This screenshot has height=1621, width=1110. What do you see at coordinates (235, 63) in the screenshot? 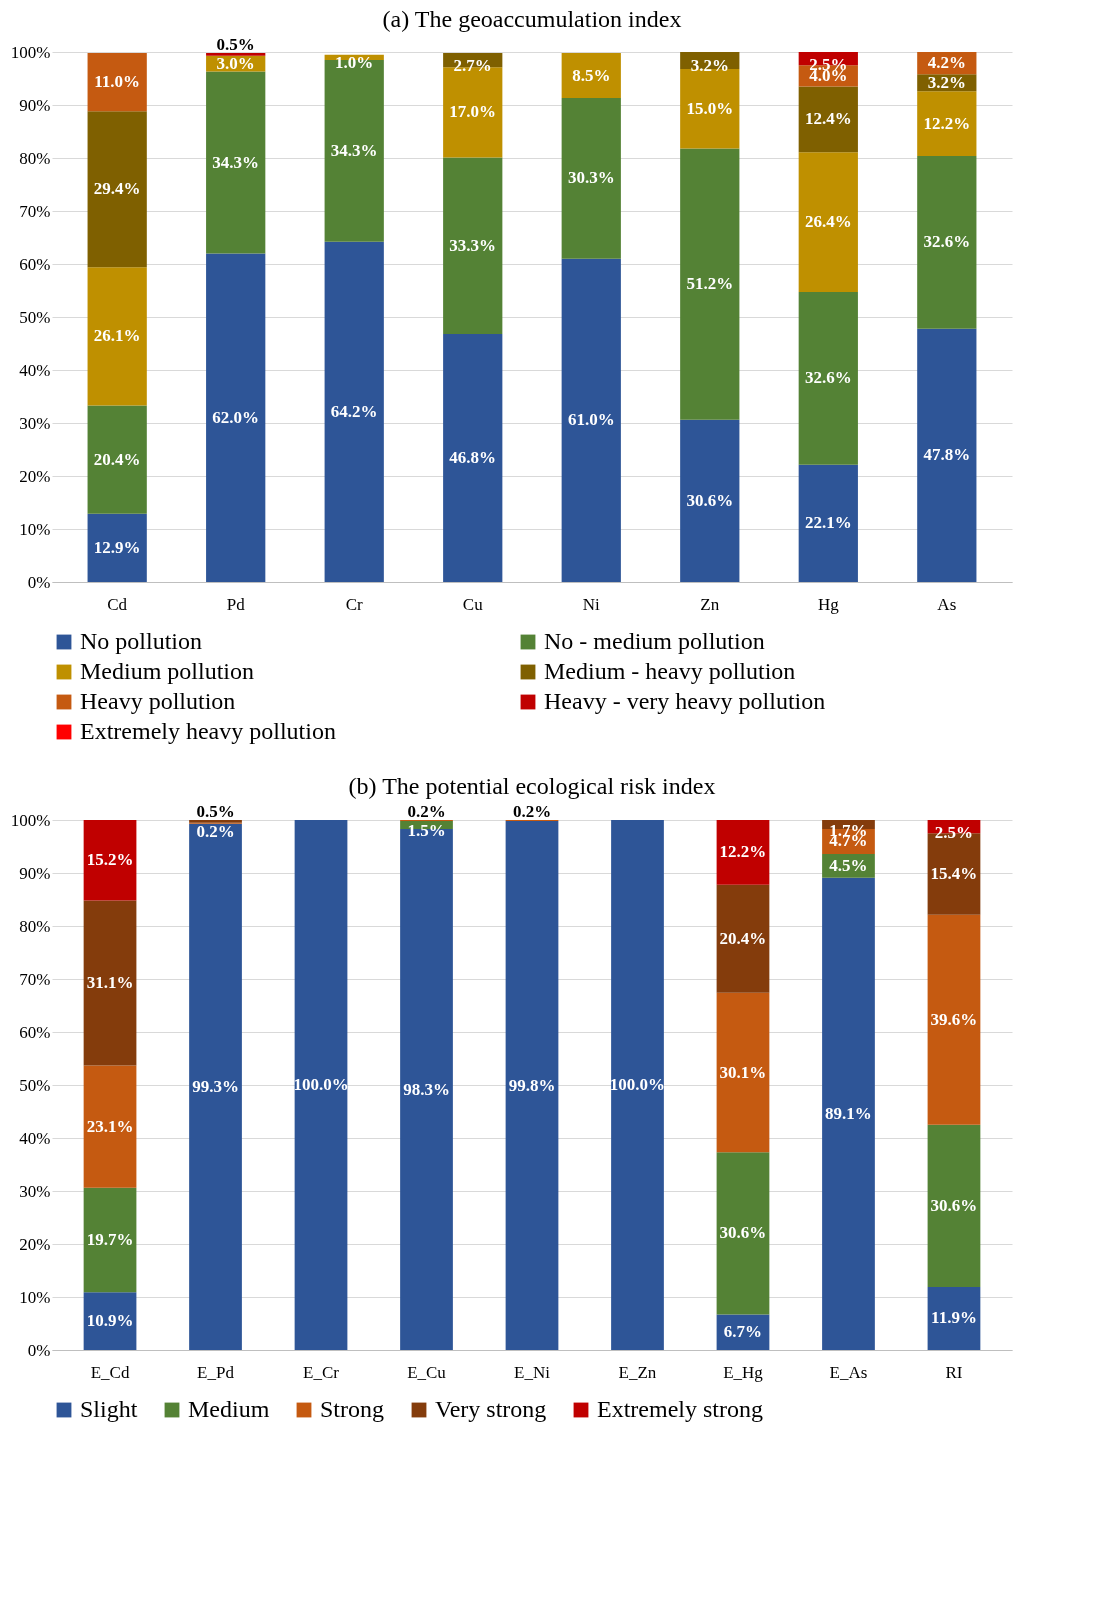
I see `data-label: 3.0%` at bounding box center [235, 63].